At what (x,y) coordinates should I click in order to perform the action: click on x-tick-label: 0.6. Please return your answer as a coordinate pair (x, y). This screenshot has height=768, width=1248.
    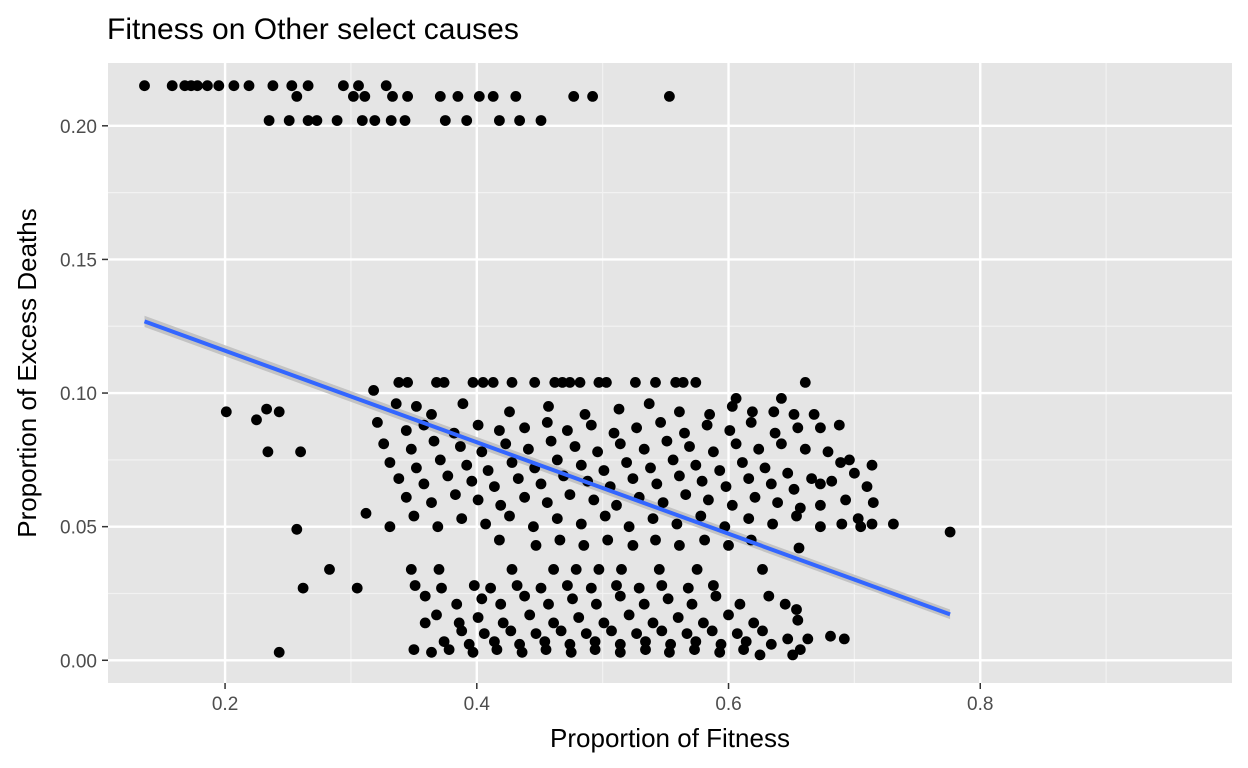
    Looking at the image, I should click on (728, 704).